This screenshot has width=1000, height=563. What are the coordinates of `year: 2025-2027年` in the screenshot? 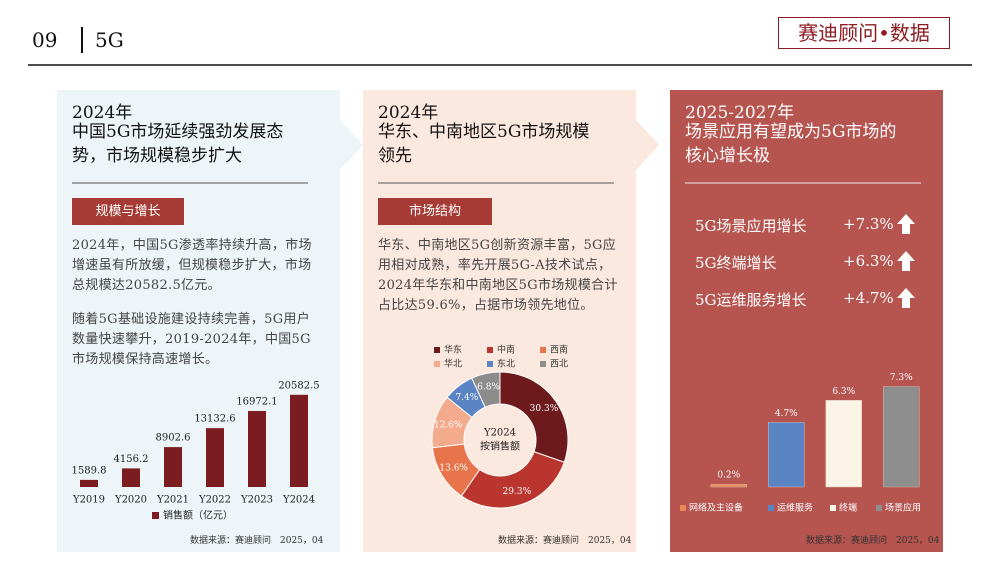 It's located at (740, 113).